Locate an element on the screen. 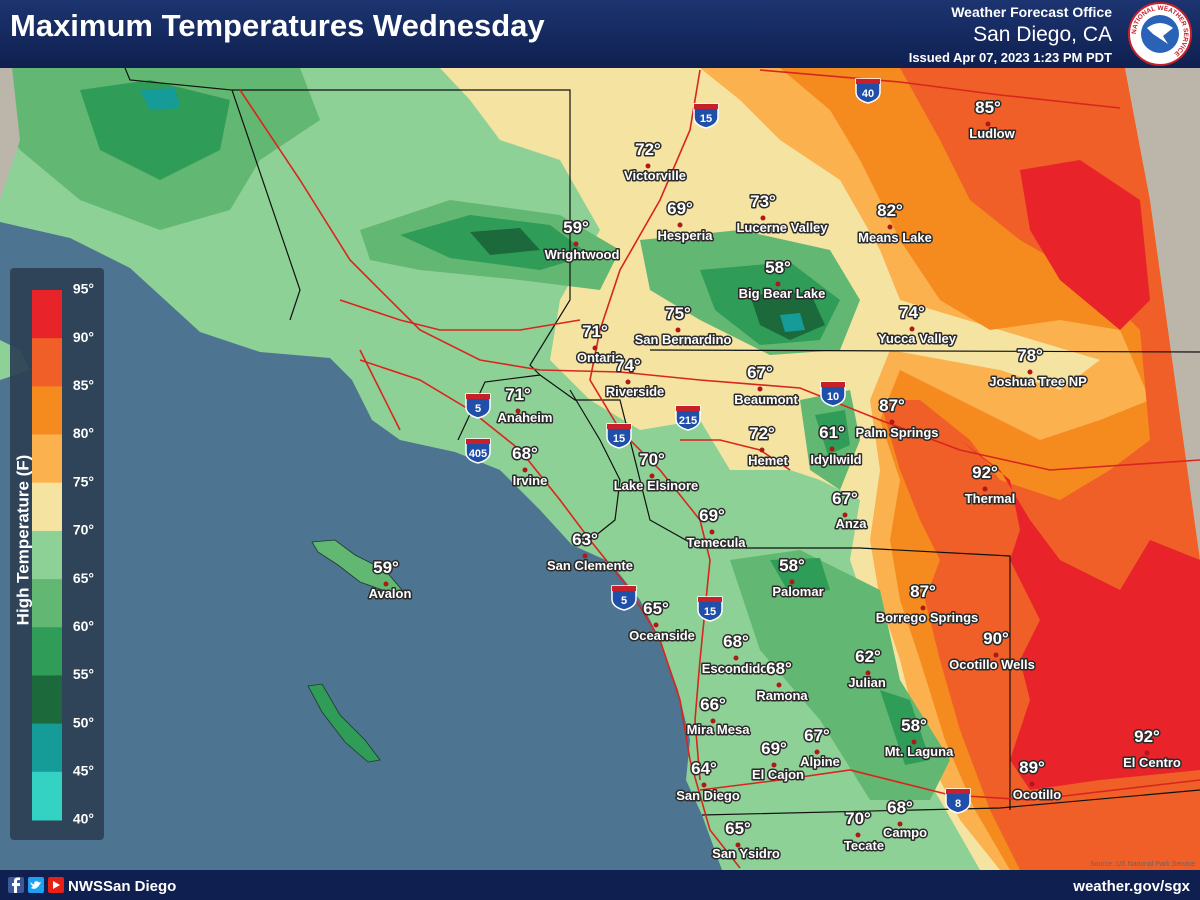  social-handle: NWSSan Diego is located at coordinates (122, 886).